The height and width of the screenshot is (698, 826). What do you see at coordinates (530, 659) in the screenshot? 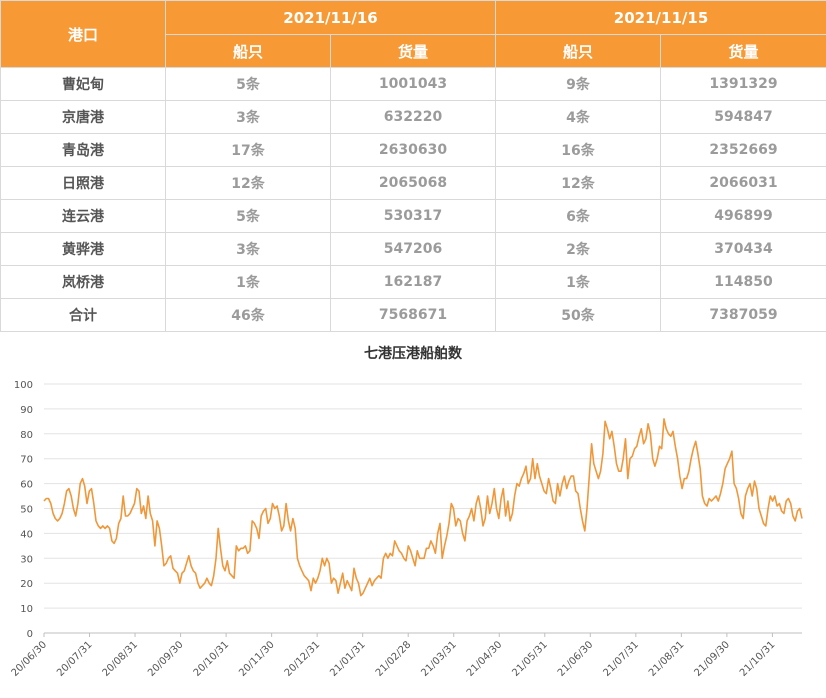
I see `x-tick-label: 21/05/31` at bounding box center [530, 659].